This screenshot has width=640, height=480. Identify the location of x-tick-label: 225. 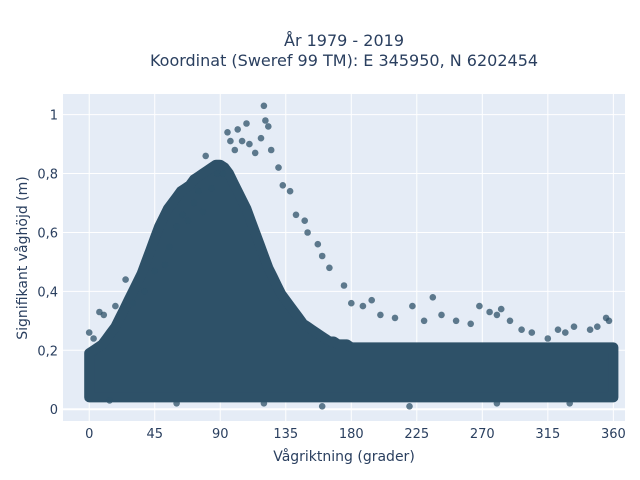
(416, 434).